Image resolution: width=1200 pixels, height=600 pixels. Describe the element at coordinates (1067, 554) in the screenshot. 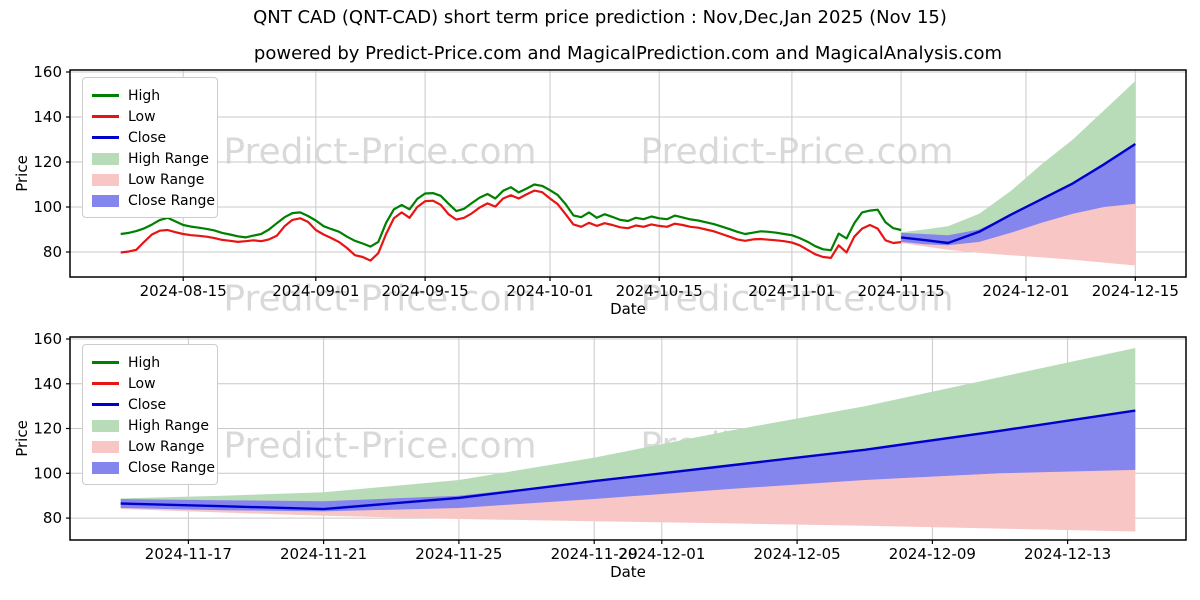

I see `x-tick-label: 2024-12-13` at that location.